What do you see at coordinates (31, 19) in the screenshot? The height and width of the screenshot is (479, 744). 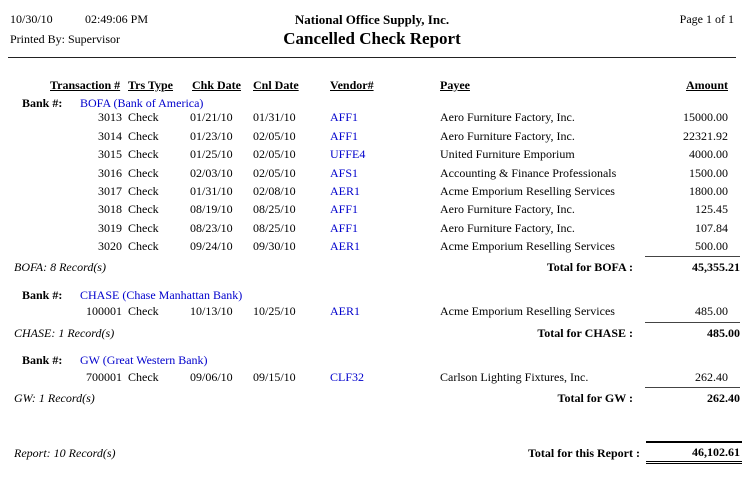 I see `print-date: 10/30/10` at bounding box center [31, 19].